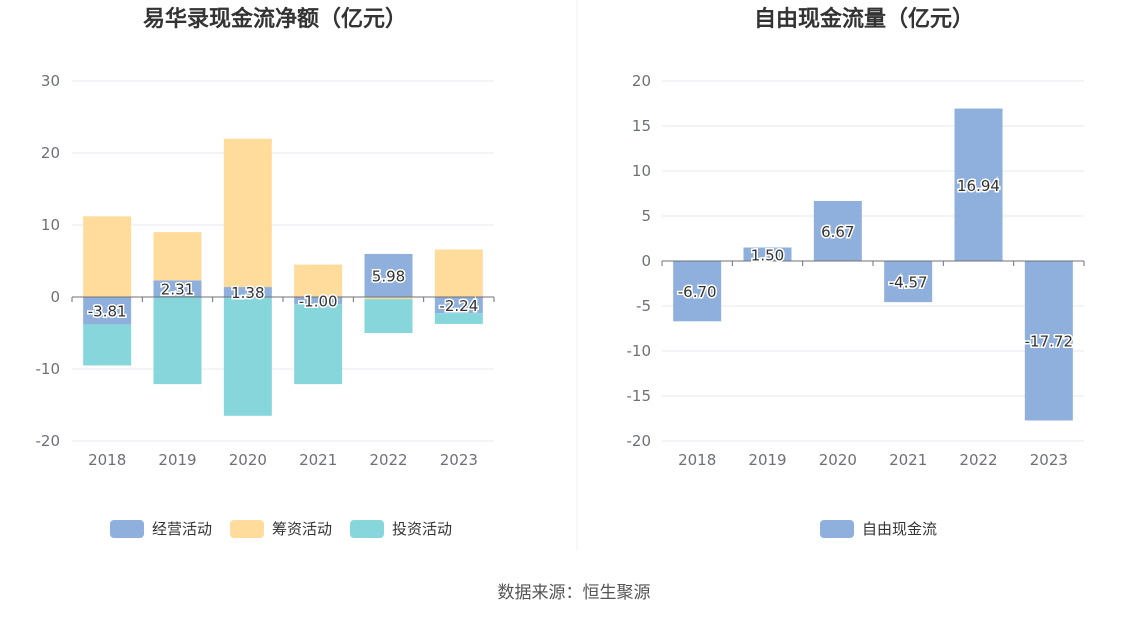  Describe the element at coordinates (864, 19) in the screenshot. I see `chart-title-free-cashflow: 自由现金流量（亿元）` at that location.